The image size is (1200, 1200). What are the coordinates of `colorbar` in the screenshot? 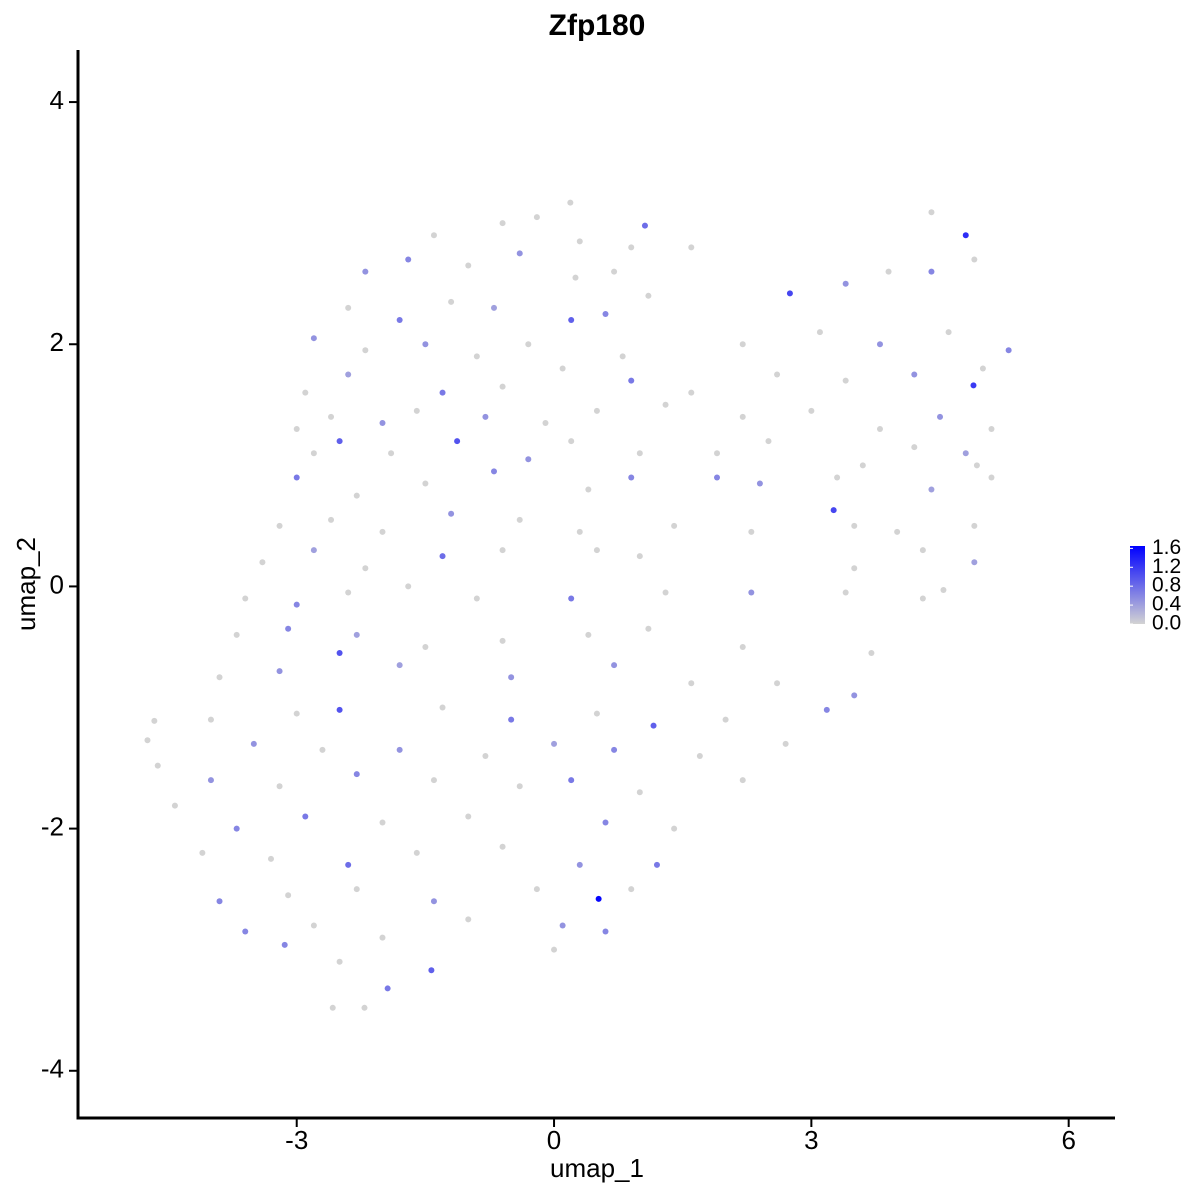 It's located at (1137, 585).